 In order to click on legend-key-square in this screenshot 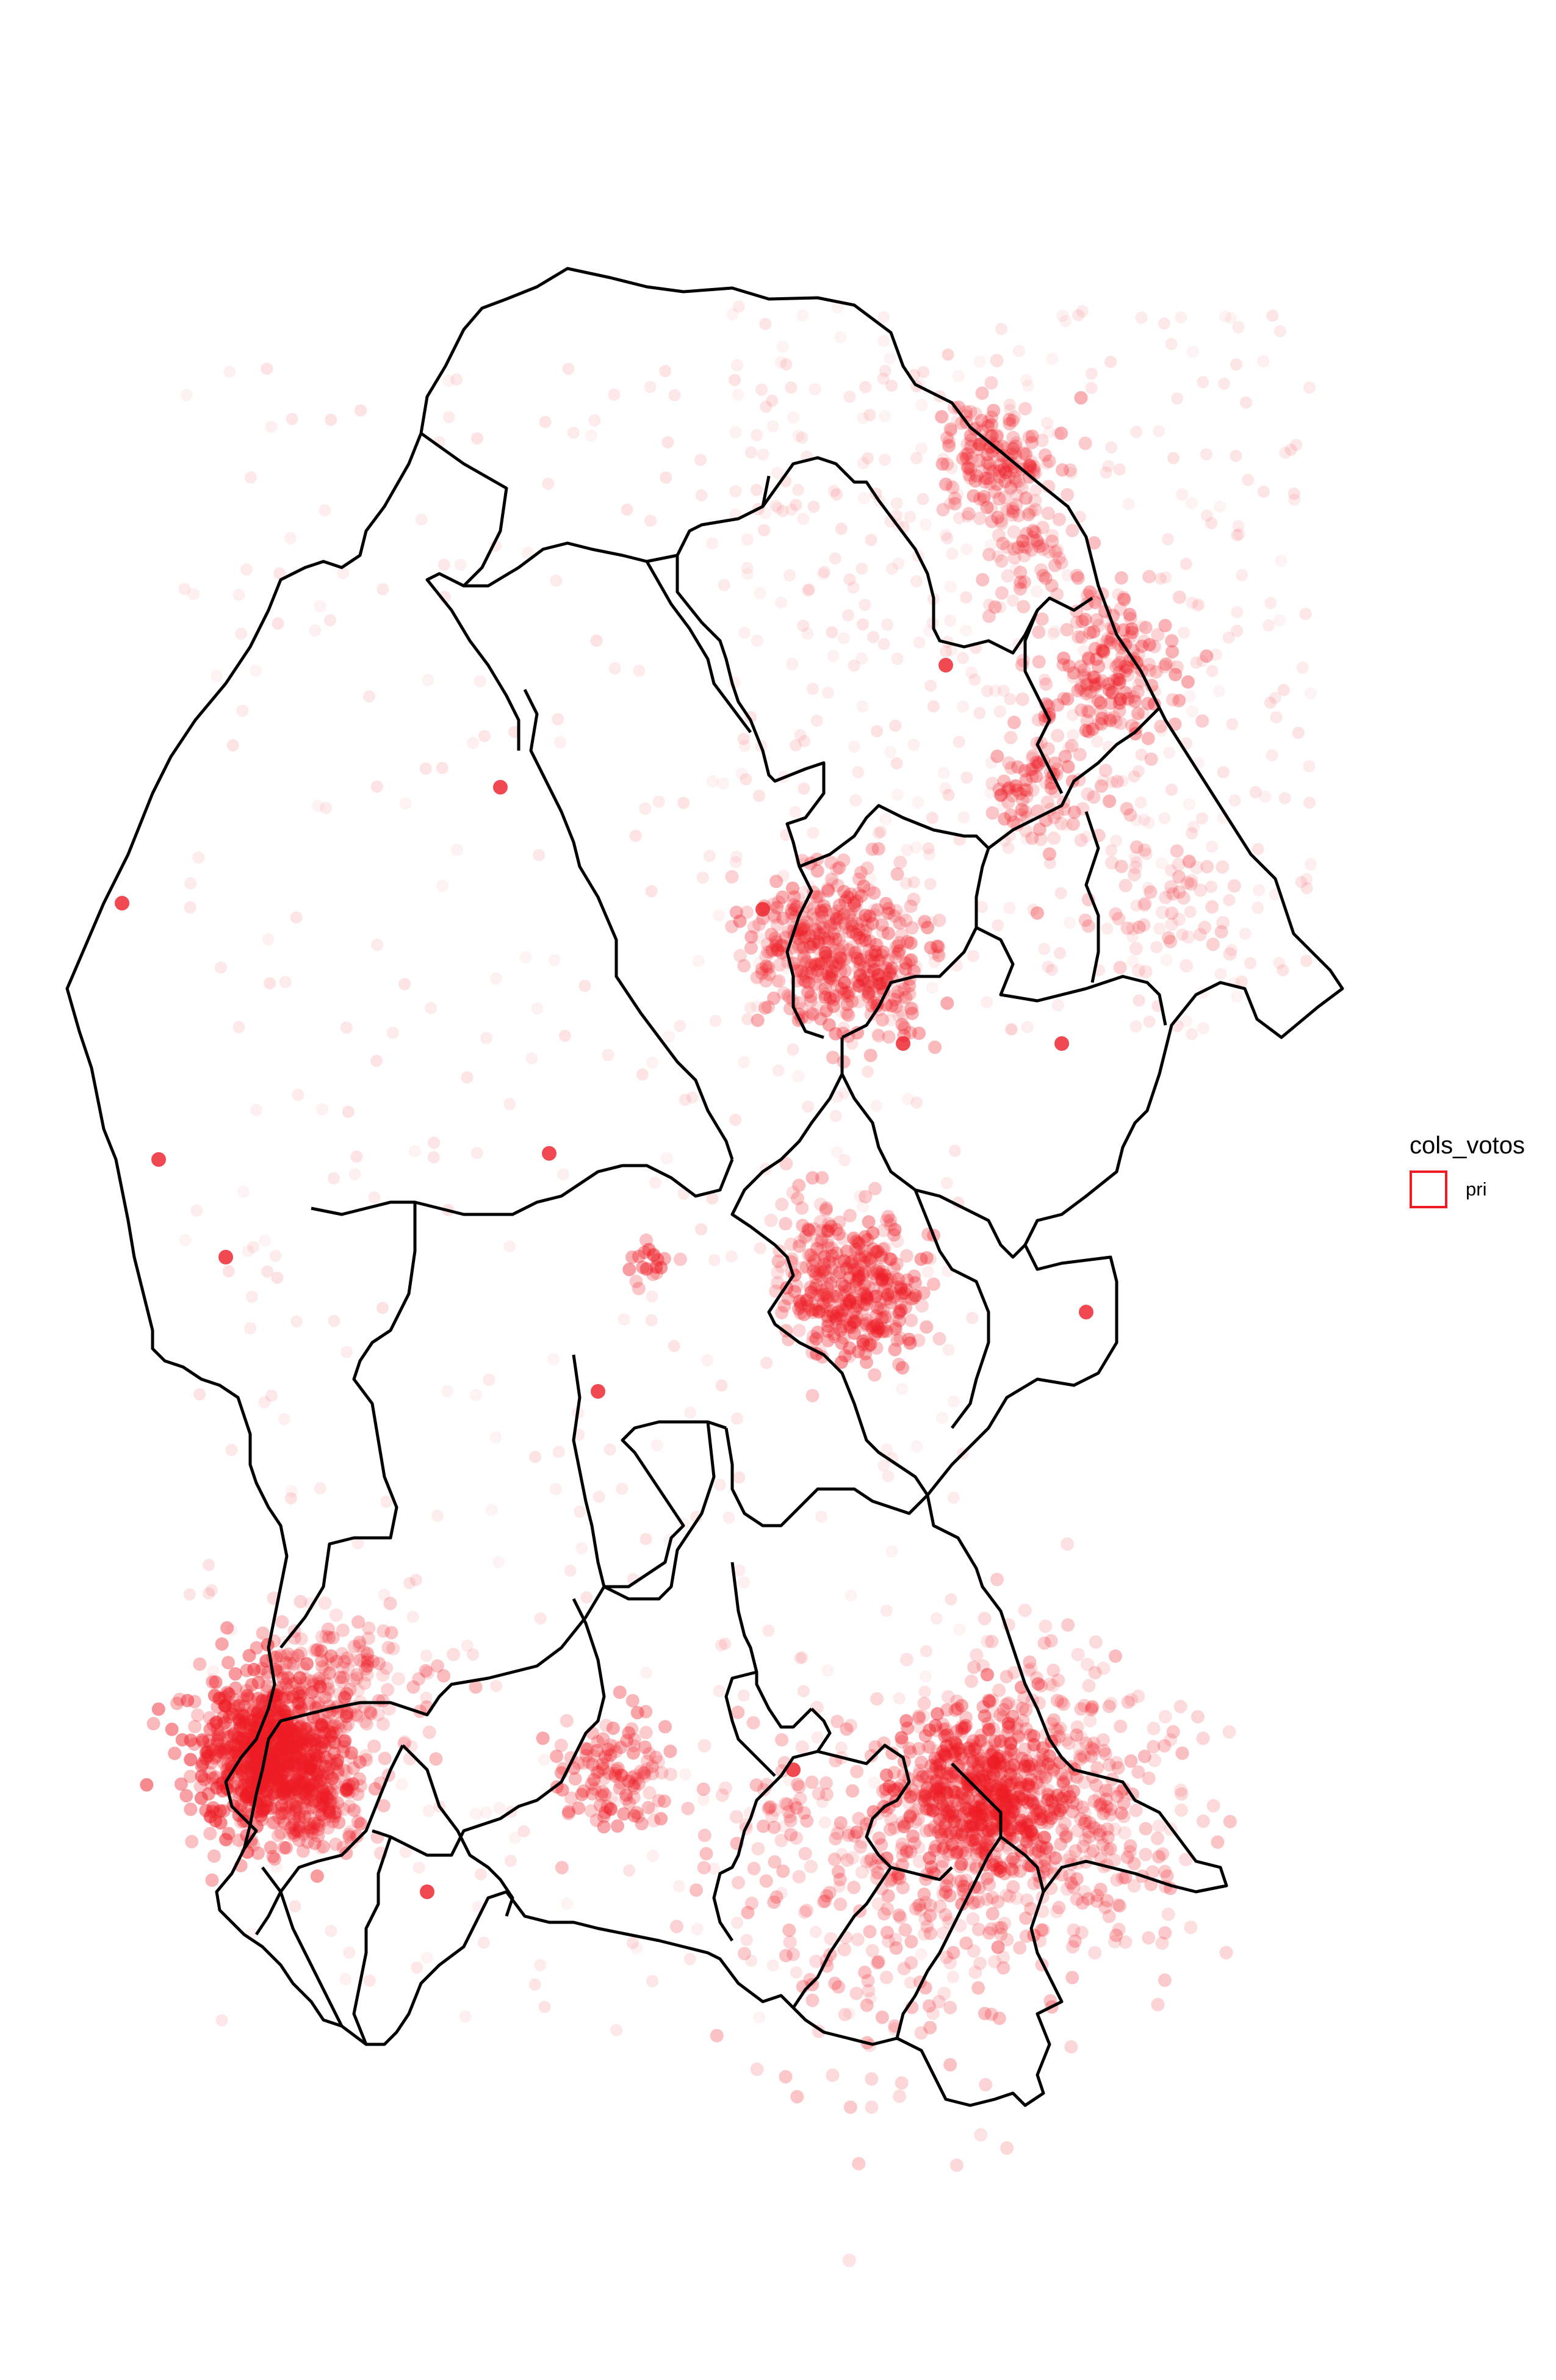, I will do `click(1428, 1189)`.